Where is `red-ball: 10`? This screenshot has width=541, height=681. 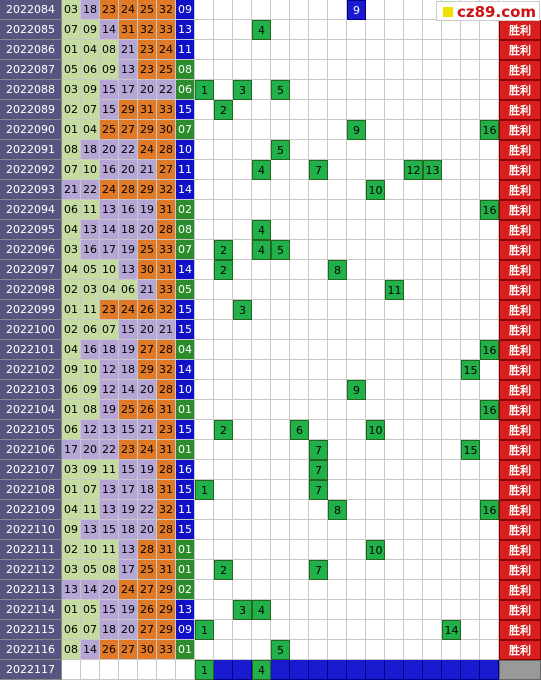
red-ball: 10 is located at coordinates (90, 550).